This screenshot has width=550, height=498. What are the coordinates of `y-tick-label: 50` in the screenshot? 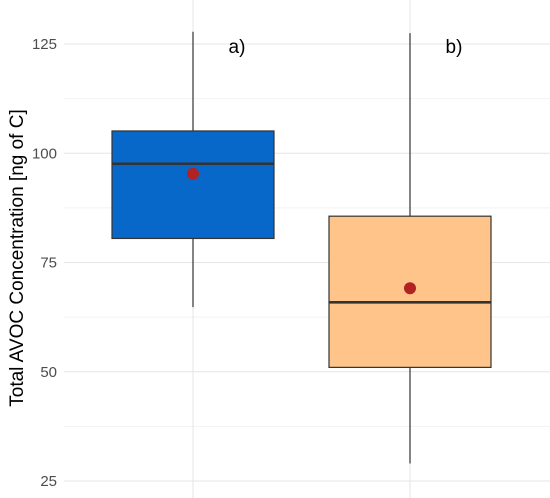 It's located at (48, 372).